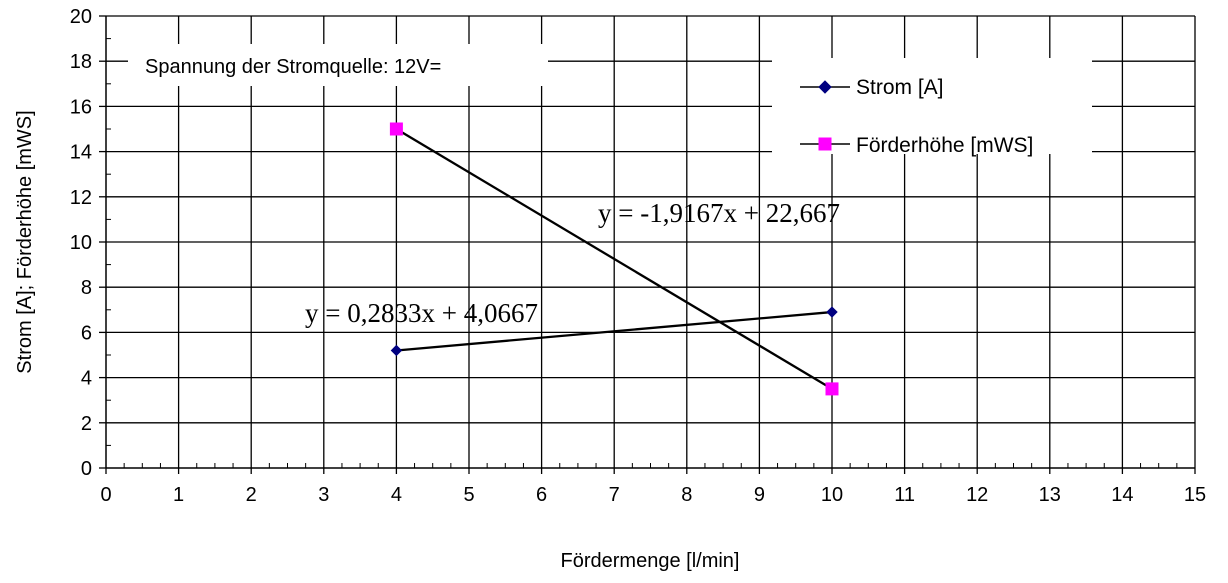  I want to click on x-tick-labels: 0 1 2 3 4 5 6 7 8 9 10 11 12 13 14 15, so click(653, 495).